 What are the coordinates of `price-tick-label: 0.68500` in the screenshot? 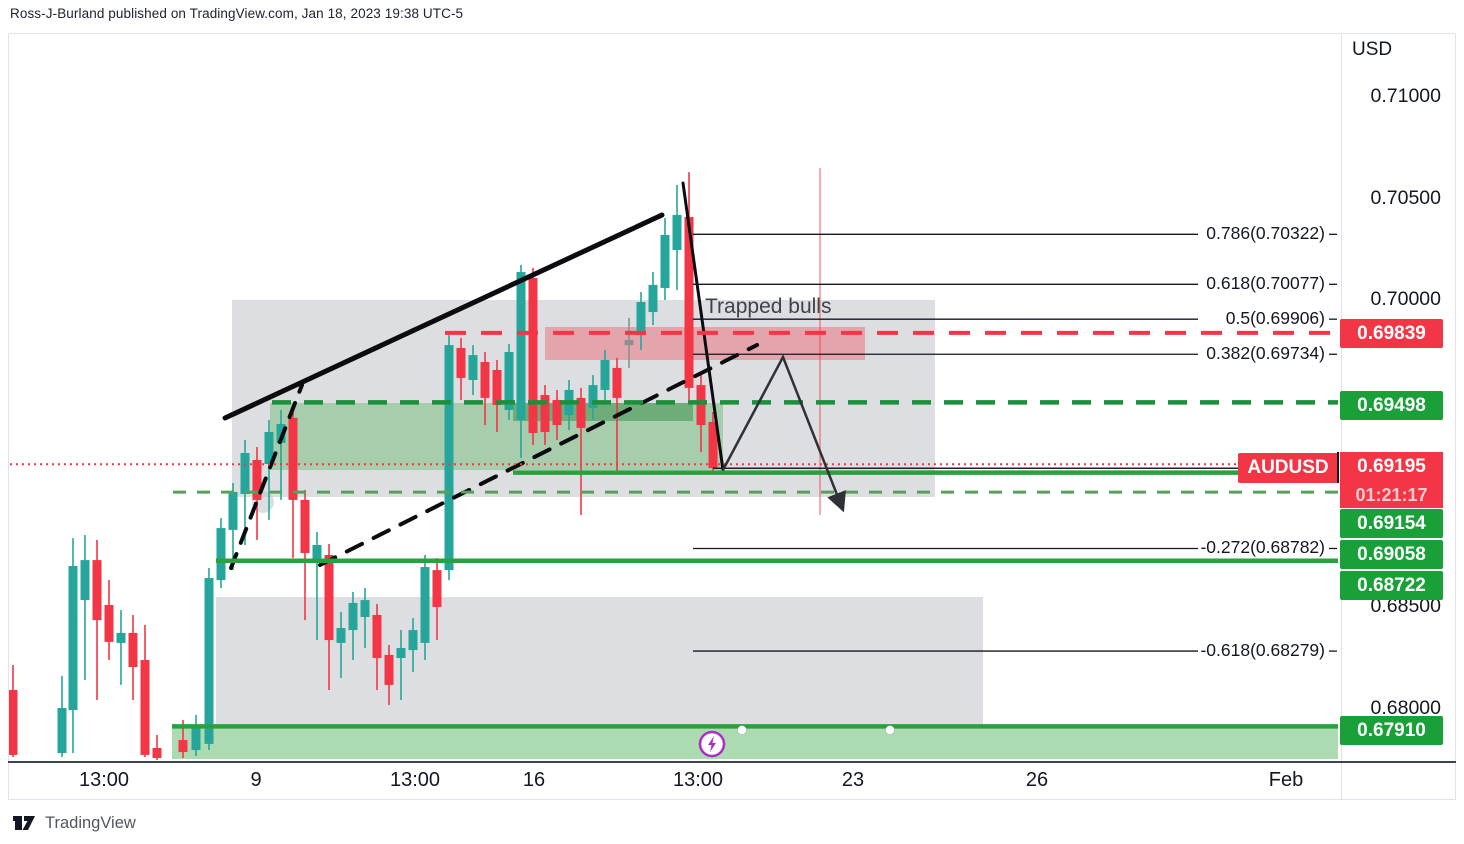 It's located at (1406, 606).